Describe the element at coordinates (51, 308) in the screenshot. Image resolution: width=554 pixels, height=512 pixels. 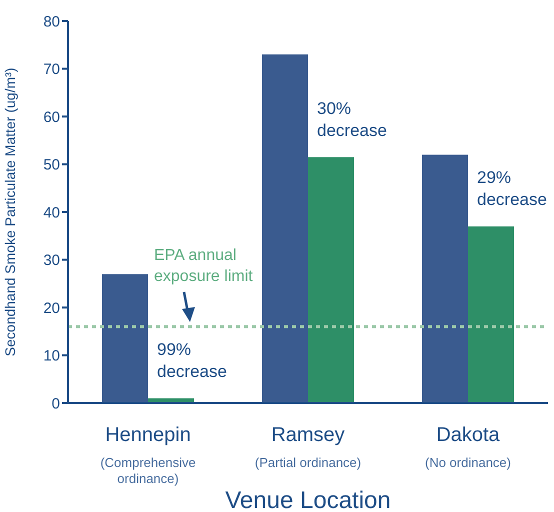
I see `y-tick-label: 20` at that location.